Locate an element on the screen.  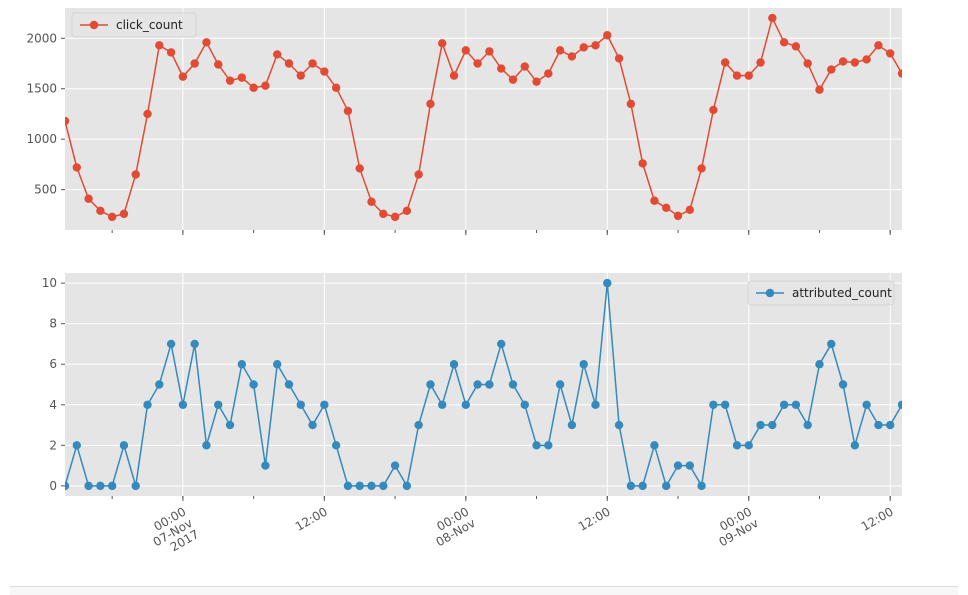
x-tick-label: 12:00 is located at coordinates (877, 518).